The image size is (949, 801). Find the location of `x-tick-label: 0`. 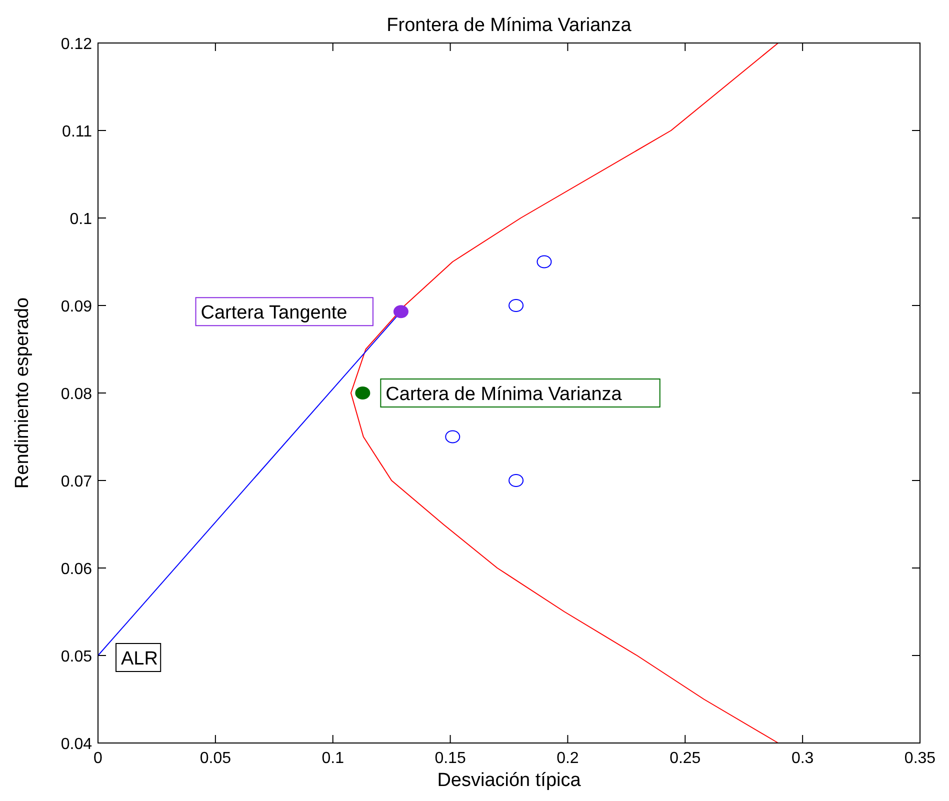

x-tick-label: 0 is located at coordinates (98, 758).